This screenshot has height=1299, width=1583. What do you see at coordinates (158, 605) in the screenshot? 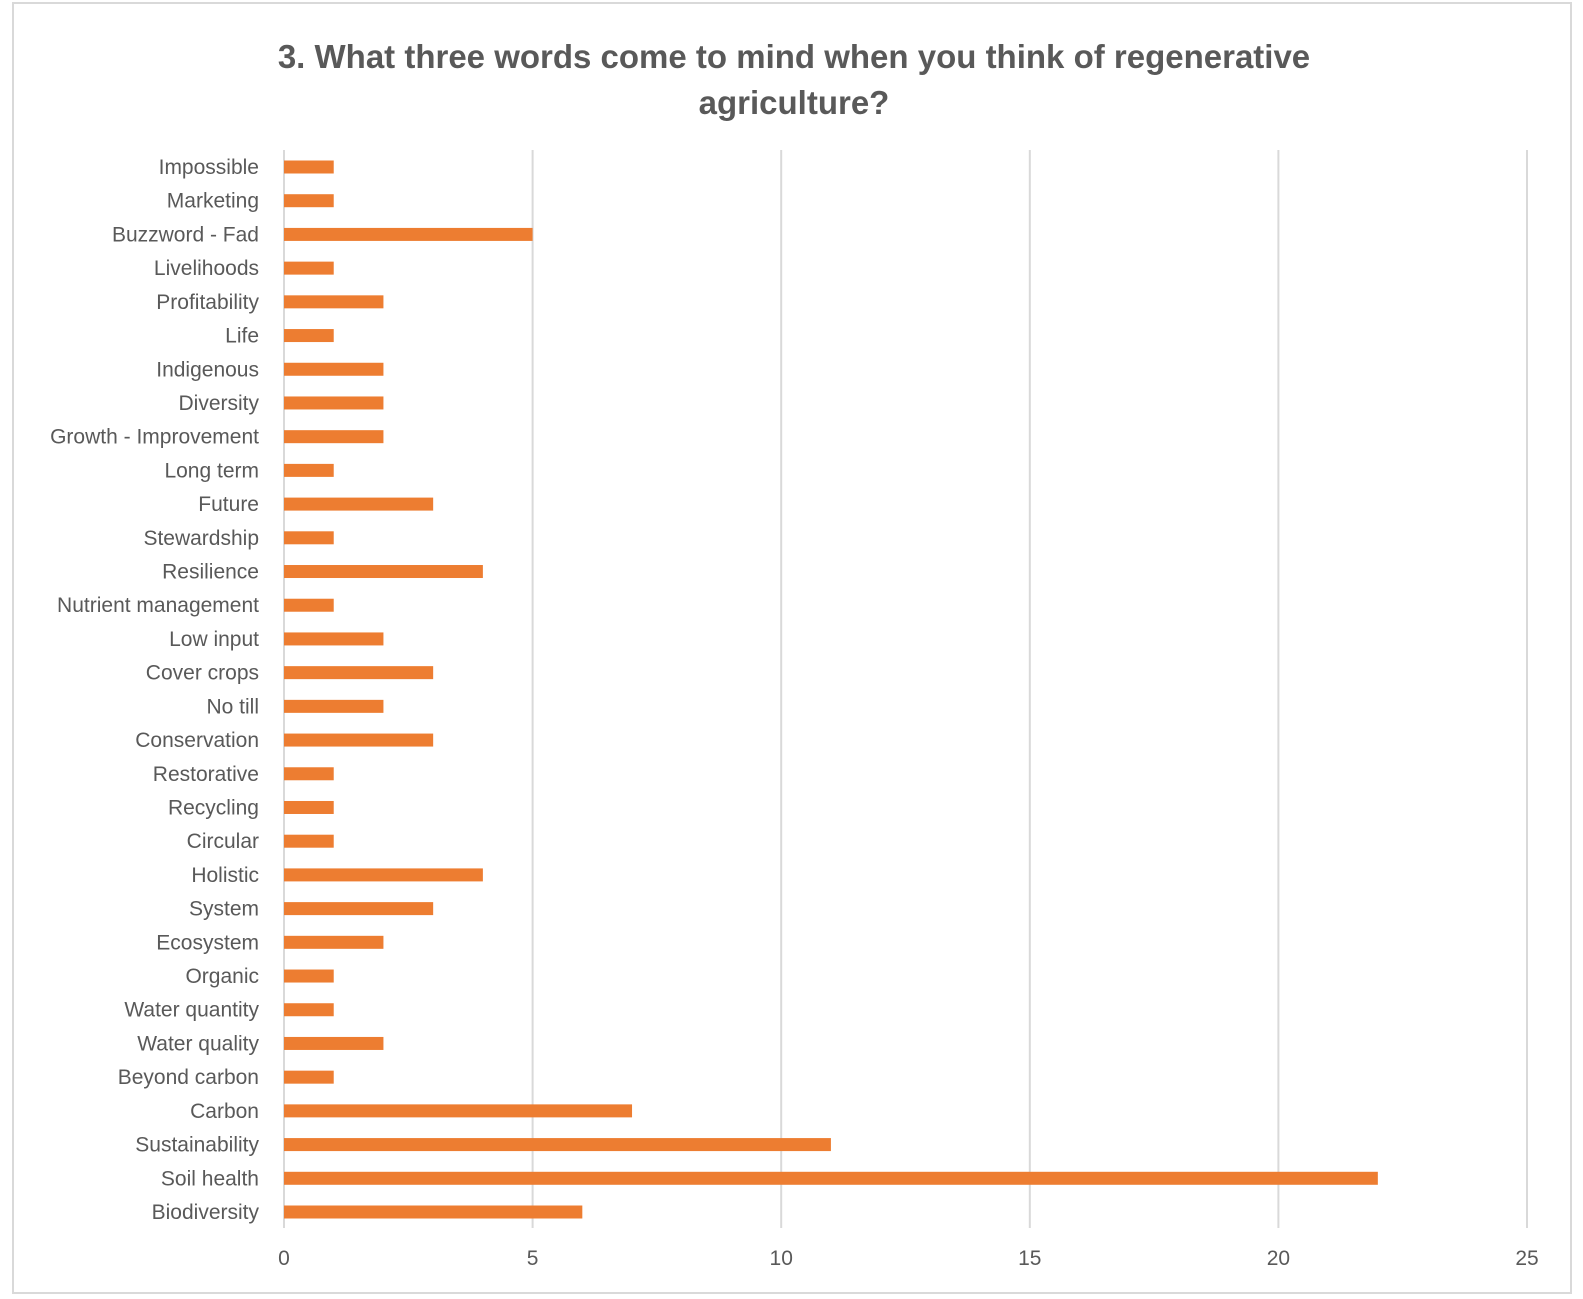
I see `category-label: Nutrient management` at bounding box center [158, 605].